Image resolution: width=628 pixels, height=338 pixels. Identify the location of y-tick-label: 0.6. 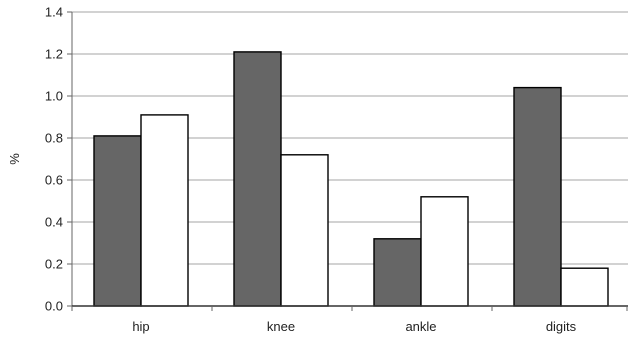
(54, 180).